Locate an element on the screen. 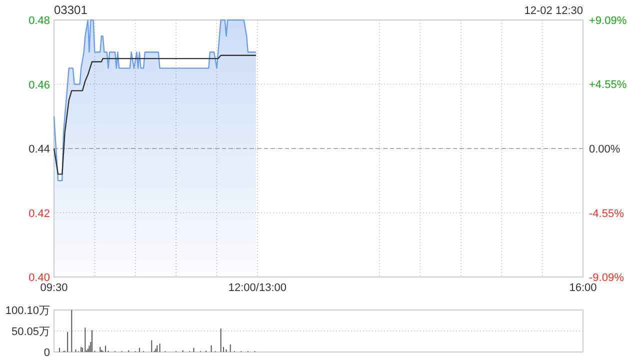 Image resolution: width=640 pixels, height=360 pixels. chart-subtitle: 12-02 12:30 is located at coordinates (553, 11).